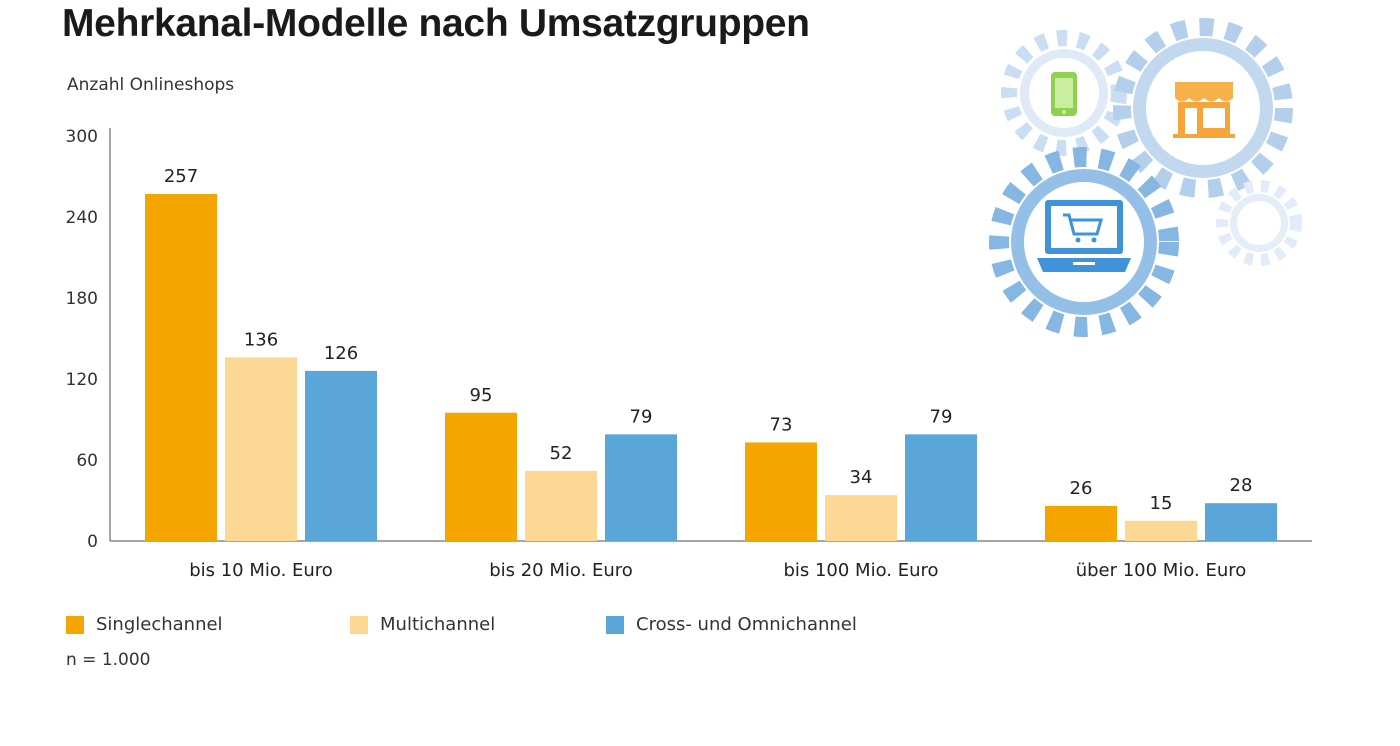 The height and width of the screenshot is (746, 1400). I want to click on x-category-label: bis 10 Mio. Euro, so click(261, 570).